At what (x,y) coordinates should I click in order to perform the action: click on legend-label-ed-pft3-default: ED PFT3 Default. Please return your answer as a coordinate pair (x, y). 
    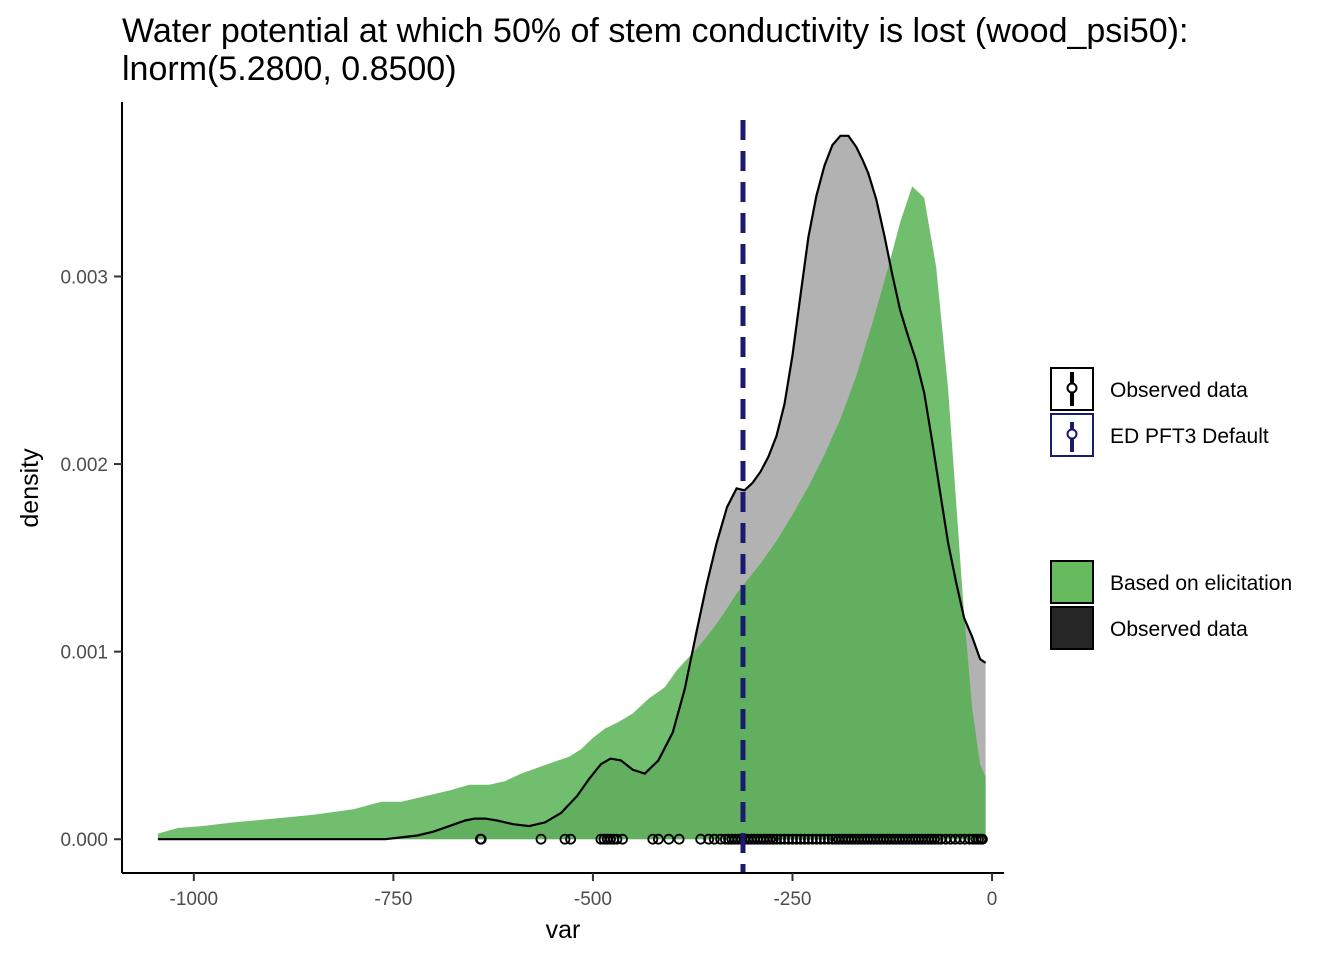
    Looking at the image, I should click on (1189, 436).